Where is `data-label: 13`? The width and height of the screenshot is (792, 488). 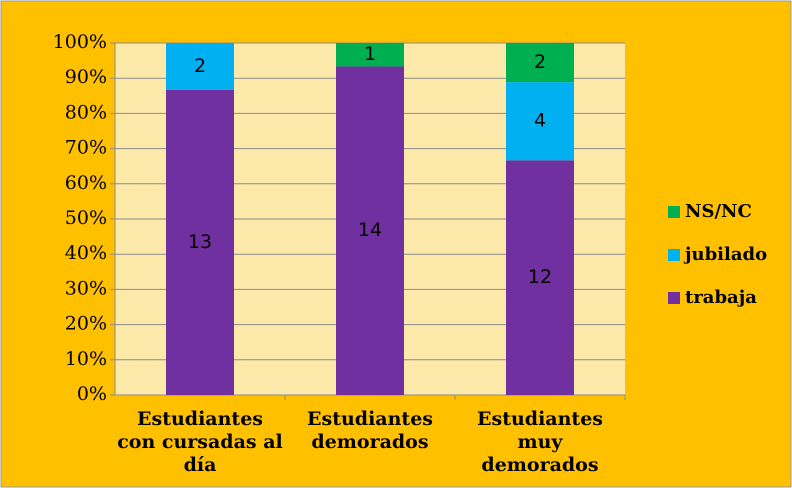 data-label: 13 is located at coordinates (200, 242).